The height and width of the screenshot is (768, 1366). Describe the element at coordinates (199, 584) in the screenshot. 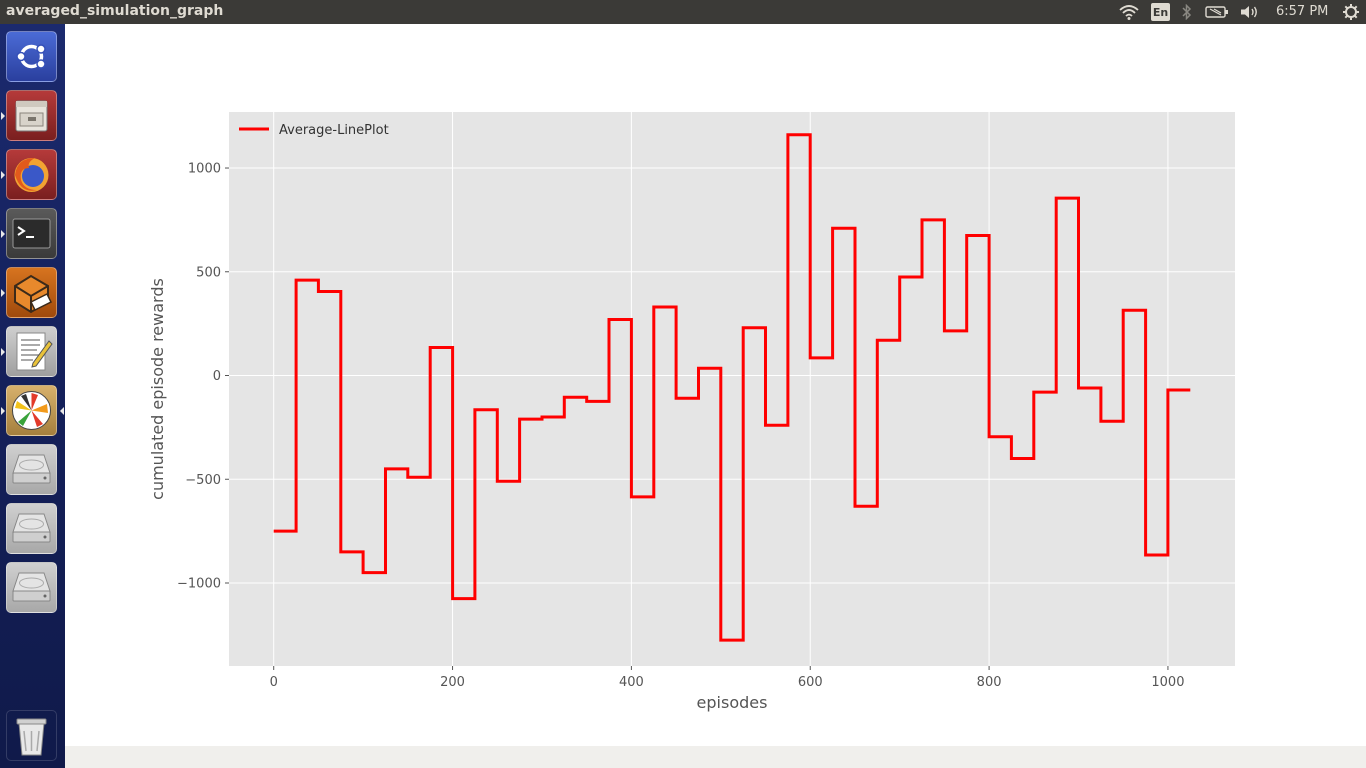

I see `y-tick-label: −1000` at that location.